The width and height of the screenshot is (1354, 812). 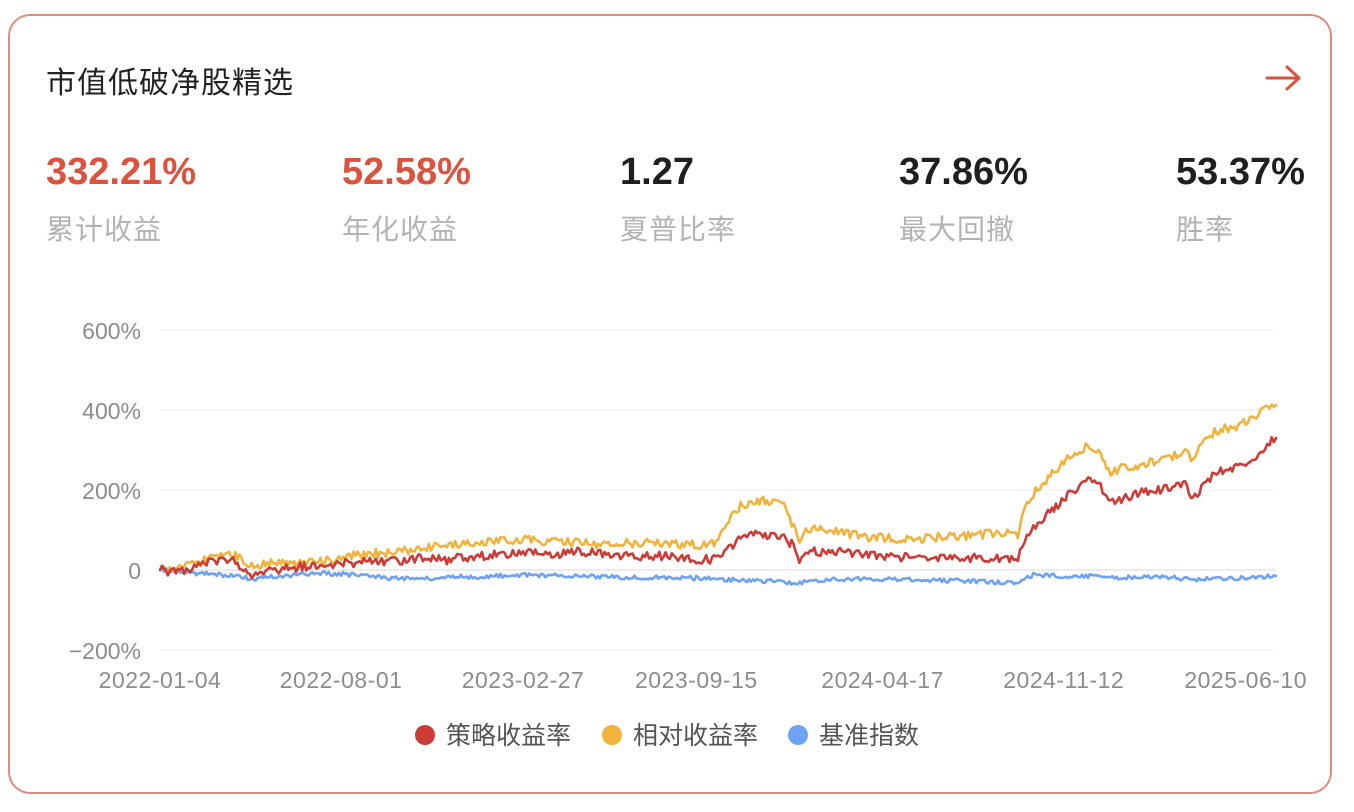 I want to click on stat-value: 1.27, so click(x=657, y=172).